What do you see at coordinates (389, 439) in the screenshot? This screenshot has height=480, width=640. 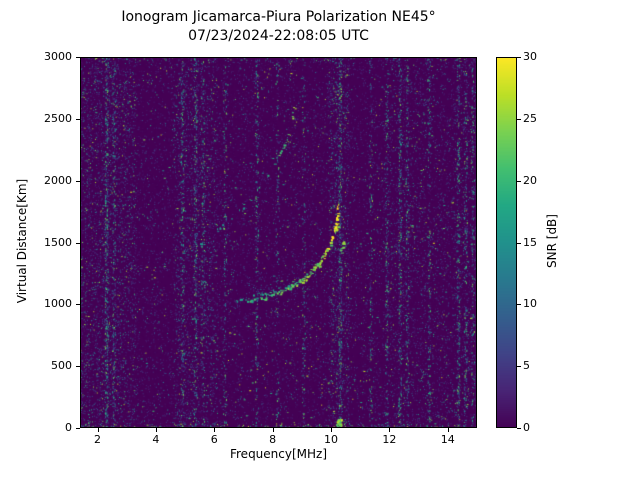 I see `x-tick-label: 12` at bounding box center [389, 439].